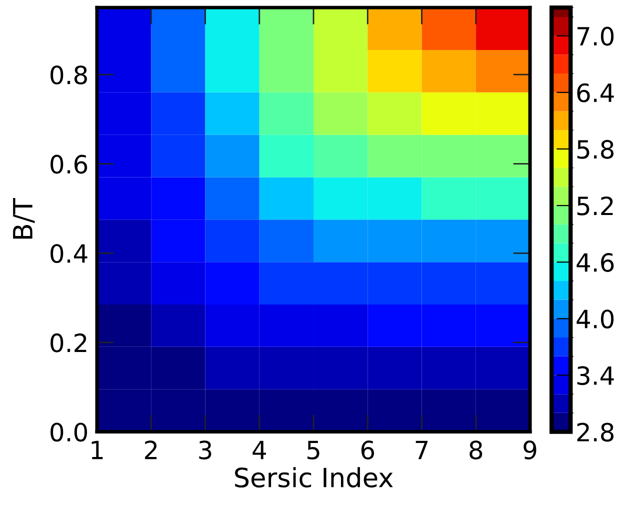 This screenshot has height=505, width=634. What do you see at coordinates (259, 450) in the screenshot?
I see `x-tick-label: 4` at bounding box center [259, 450].